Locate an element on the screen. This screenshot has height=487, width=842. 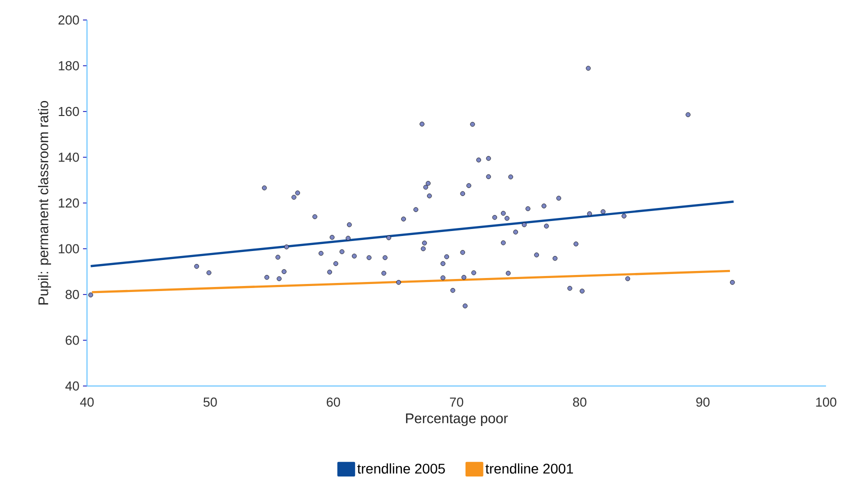
y-tick-label: 40 is located at coordinates (72, 386).